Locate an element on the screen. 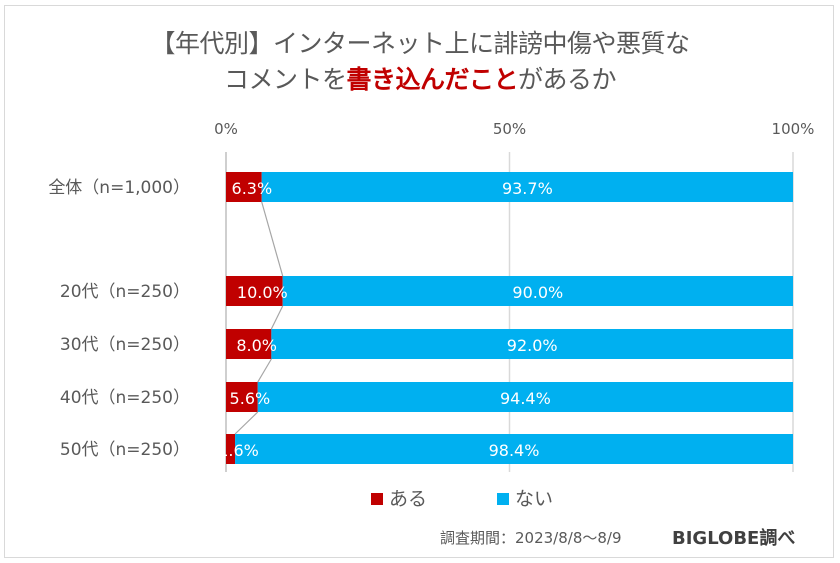 The height and width of the screenshot is (563, 840). legend-swatch-aru is located at coordinates (377, 499).